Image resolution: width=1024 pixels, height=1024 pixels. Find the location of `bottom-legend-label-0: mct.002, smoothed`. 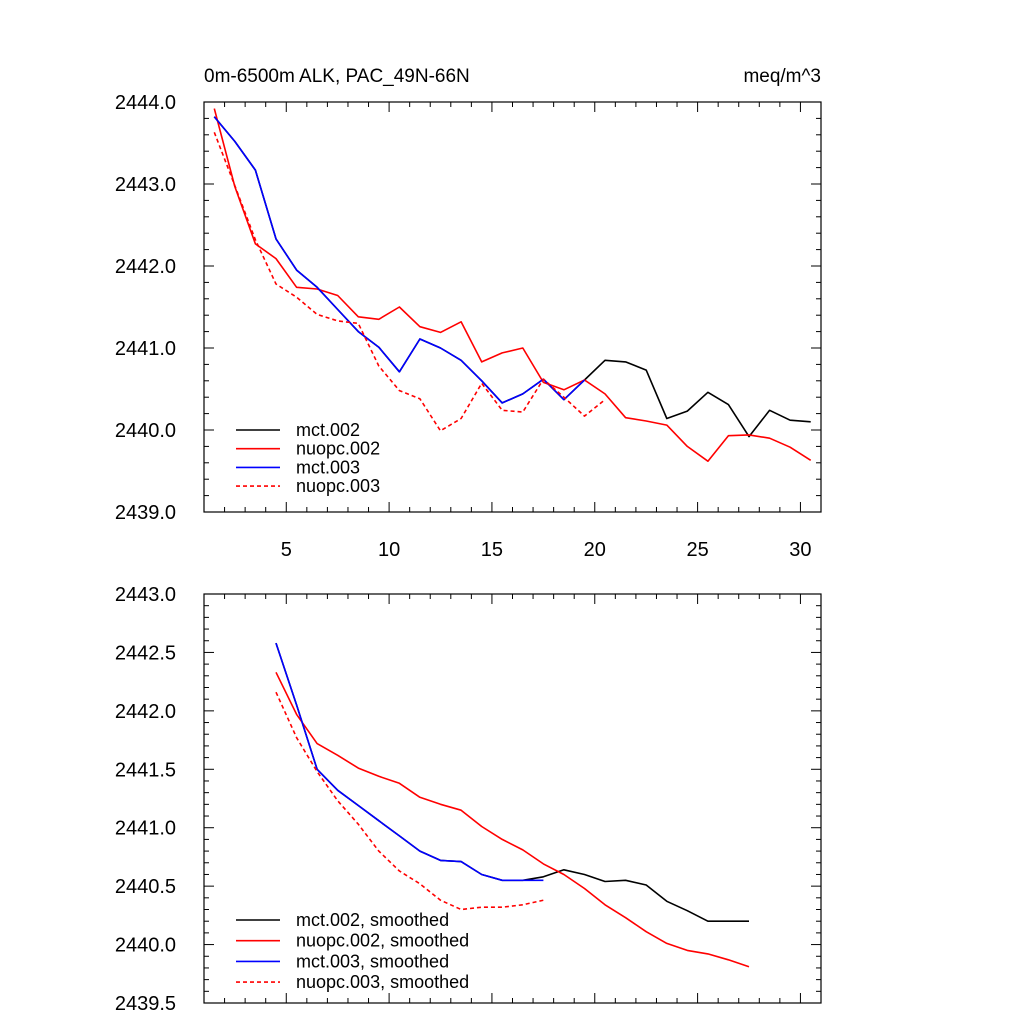

bottom-legend-label-0: mct.002, smoothed is located at coordinates (372, 920).